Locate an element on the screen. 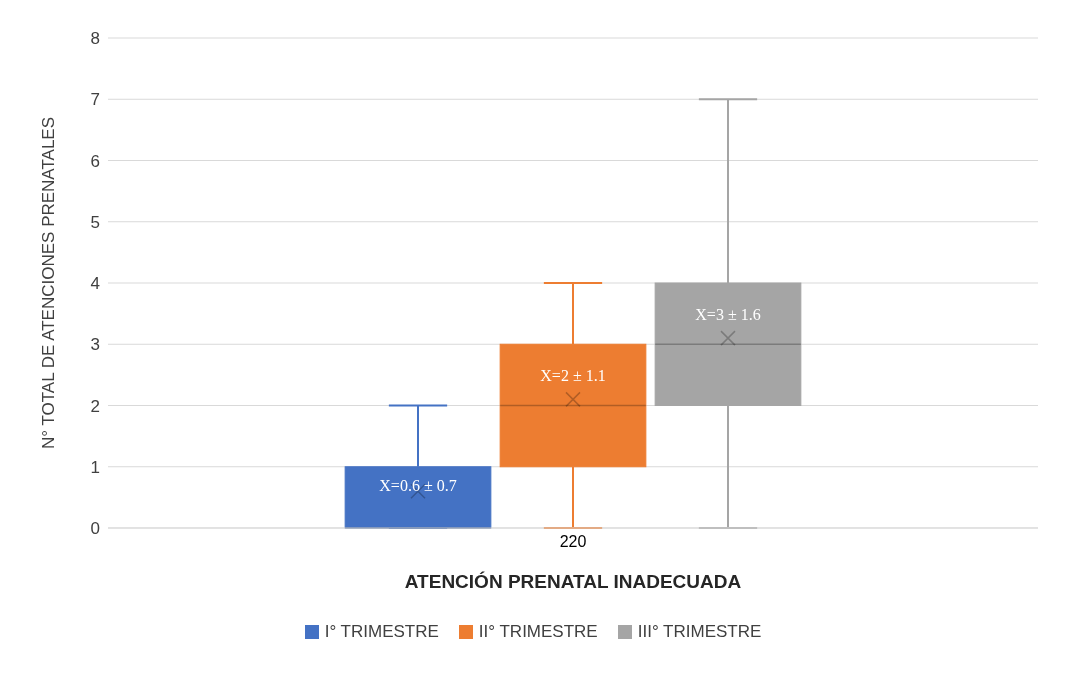 Image resolution: width=1066 pixels, height=683 pixels. y-tick-label: 8 is located at coordinates (95, 39).